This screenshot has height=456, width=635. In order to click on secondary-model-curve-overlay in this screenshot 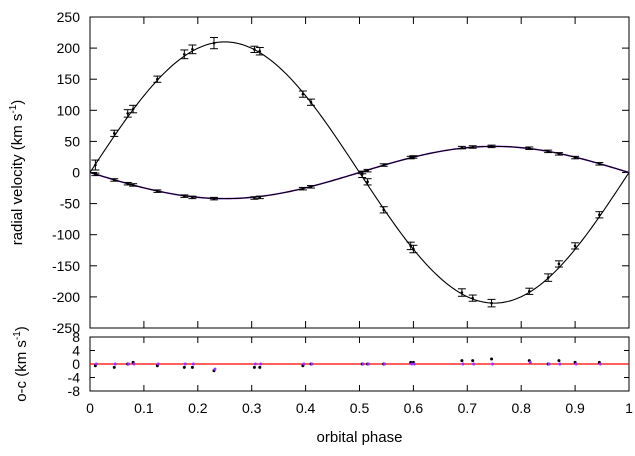, I will do `click(359, 172)`.